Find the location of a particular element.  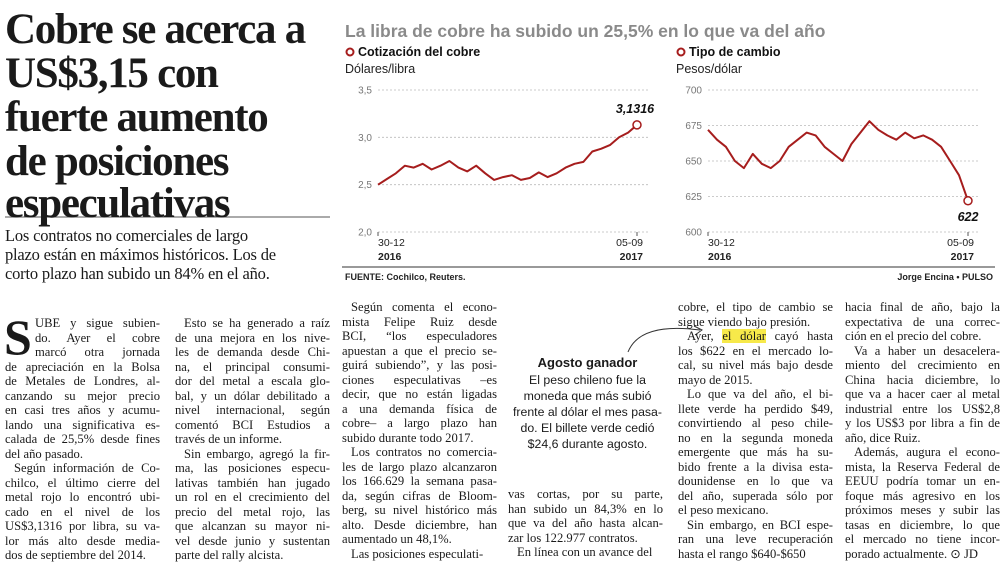

article-line: expectativa de una correc- is located at coordinates (922, 321).